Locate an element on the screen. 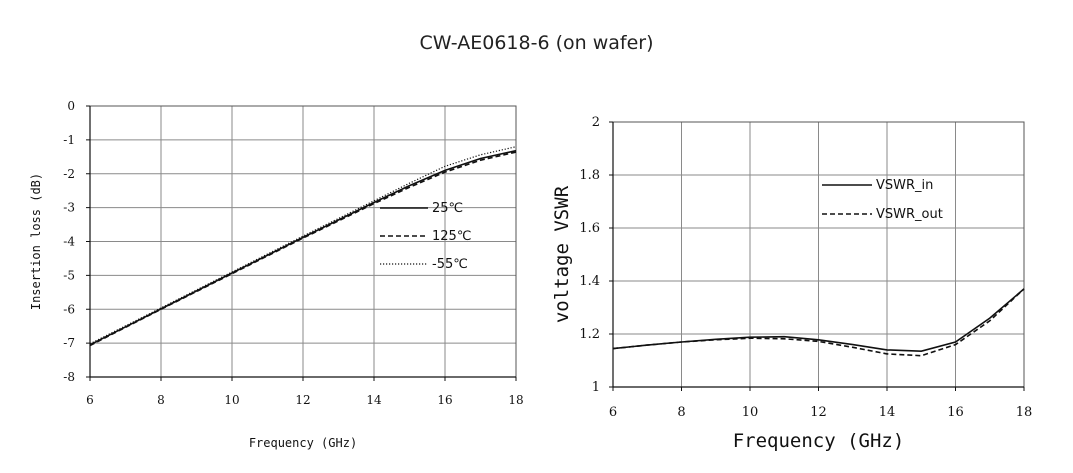 The height and width of the screenshot is (473, 1073). y-axis-label: voltage VSWR is located at coordinates (562, 254).